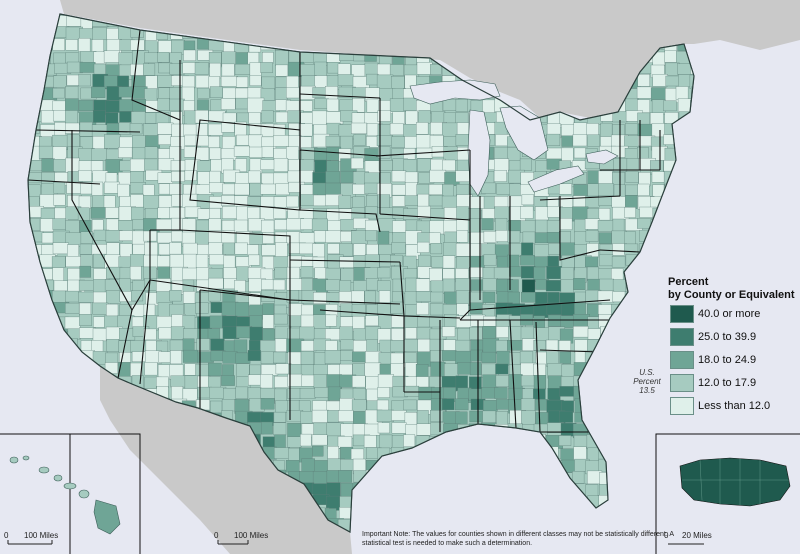 This screenshot has height=554, width=800. What do you see at coordinates (727, 383) in the screenshot?
I see `legend-label-class-4: 12.0 to 17.9` at bounding box center [727, 383].